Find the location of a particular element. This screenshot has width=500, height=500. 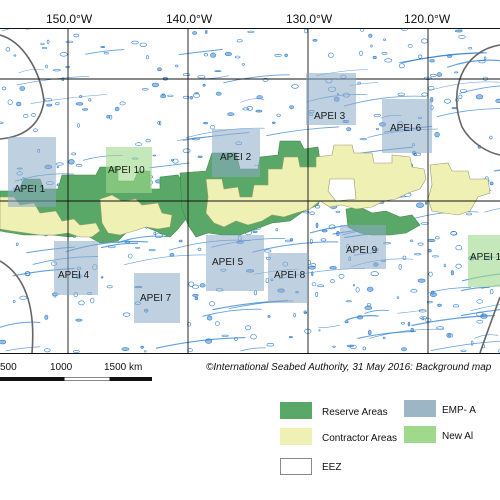

scale-label-500: 500 is located at coordinates (8, 367).